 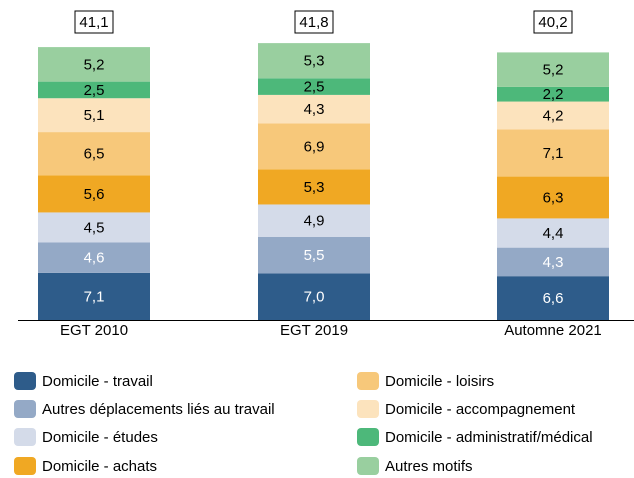 I want to click on total-label: 40,2, so click(x=552, y=22).